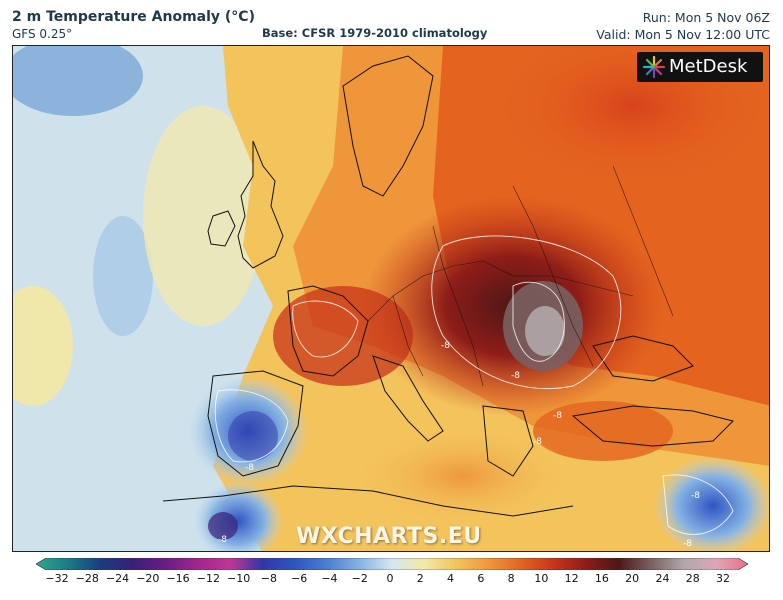  Describe the element at coordinates (420, 578) in the screenshot. I see `colorbar-tick-label: 2` at that location.